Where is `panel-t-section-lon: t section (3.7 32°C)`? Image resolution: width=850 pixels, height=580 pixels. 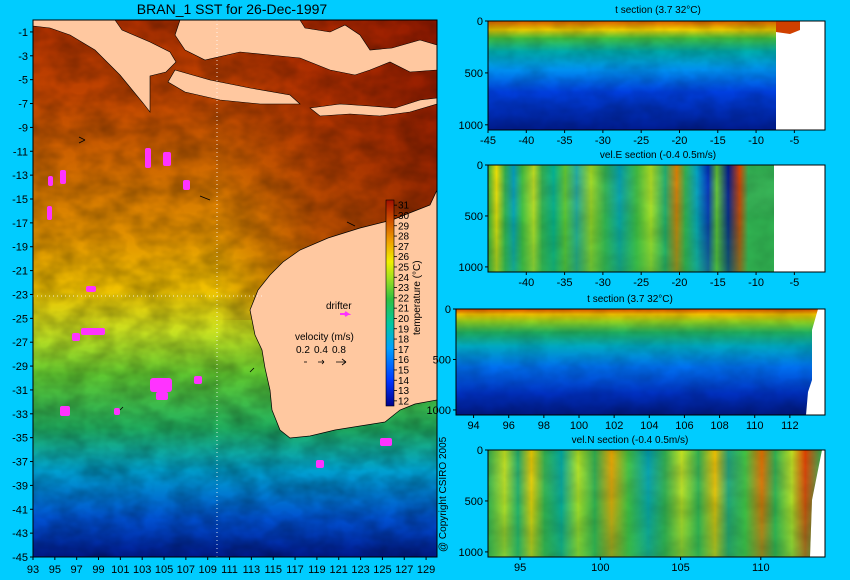 panel-t-section-lon: t section (3.7 32°C) is located at coordinates (640, 355).